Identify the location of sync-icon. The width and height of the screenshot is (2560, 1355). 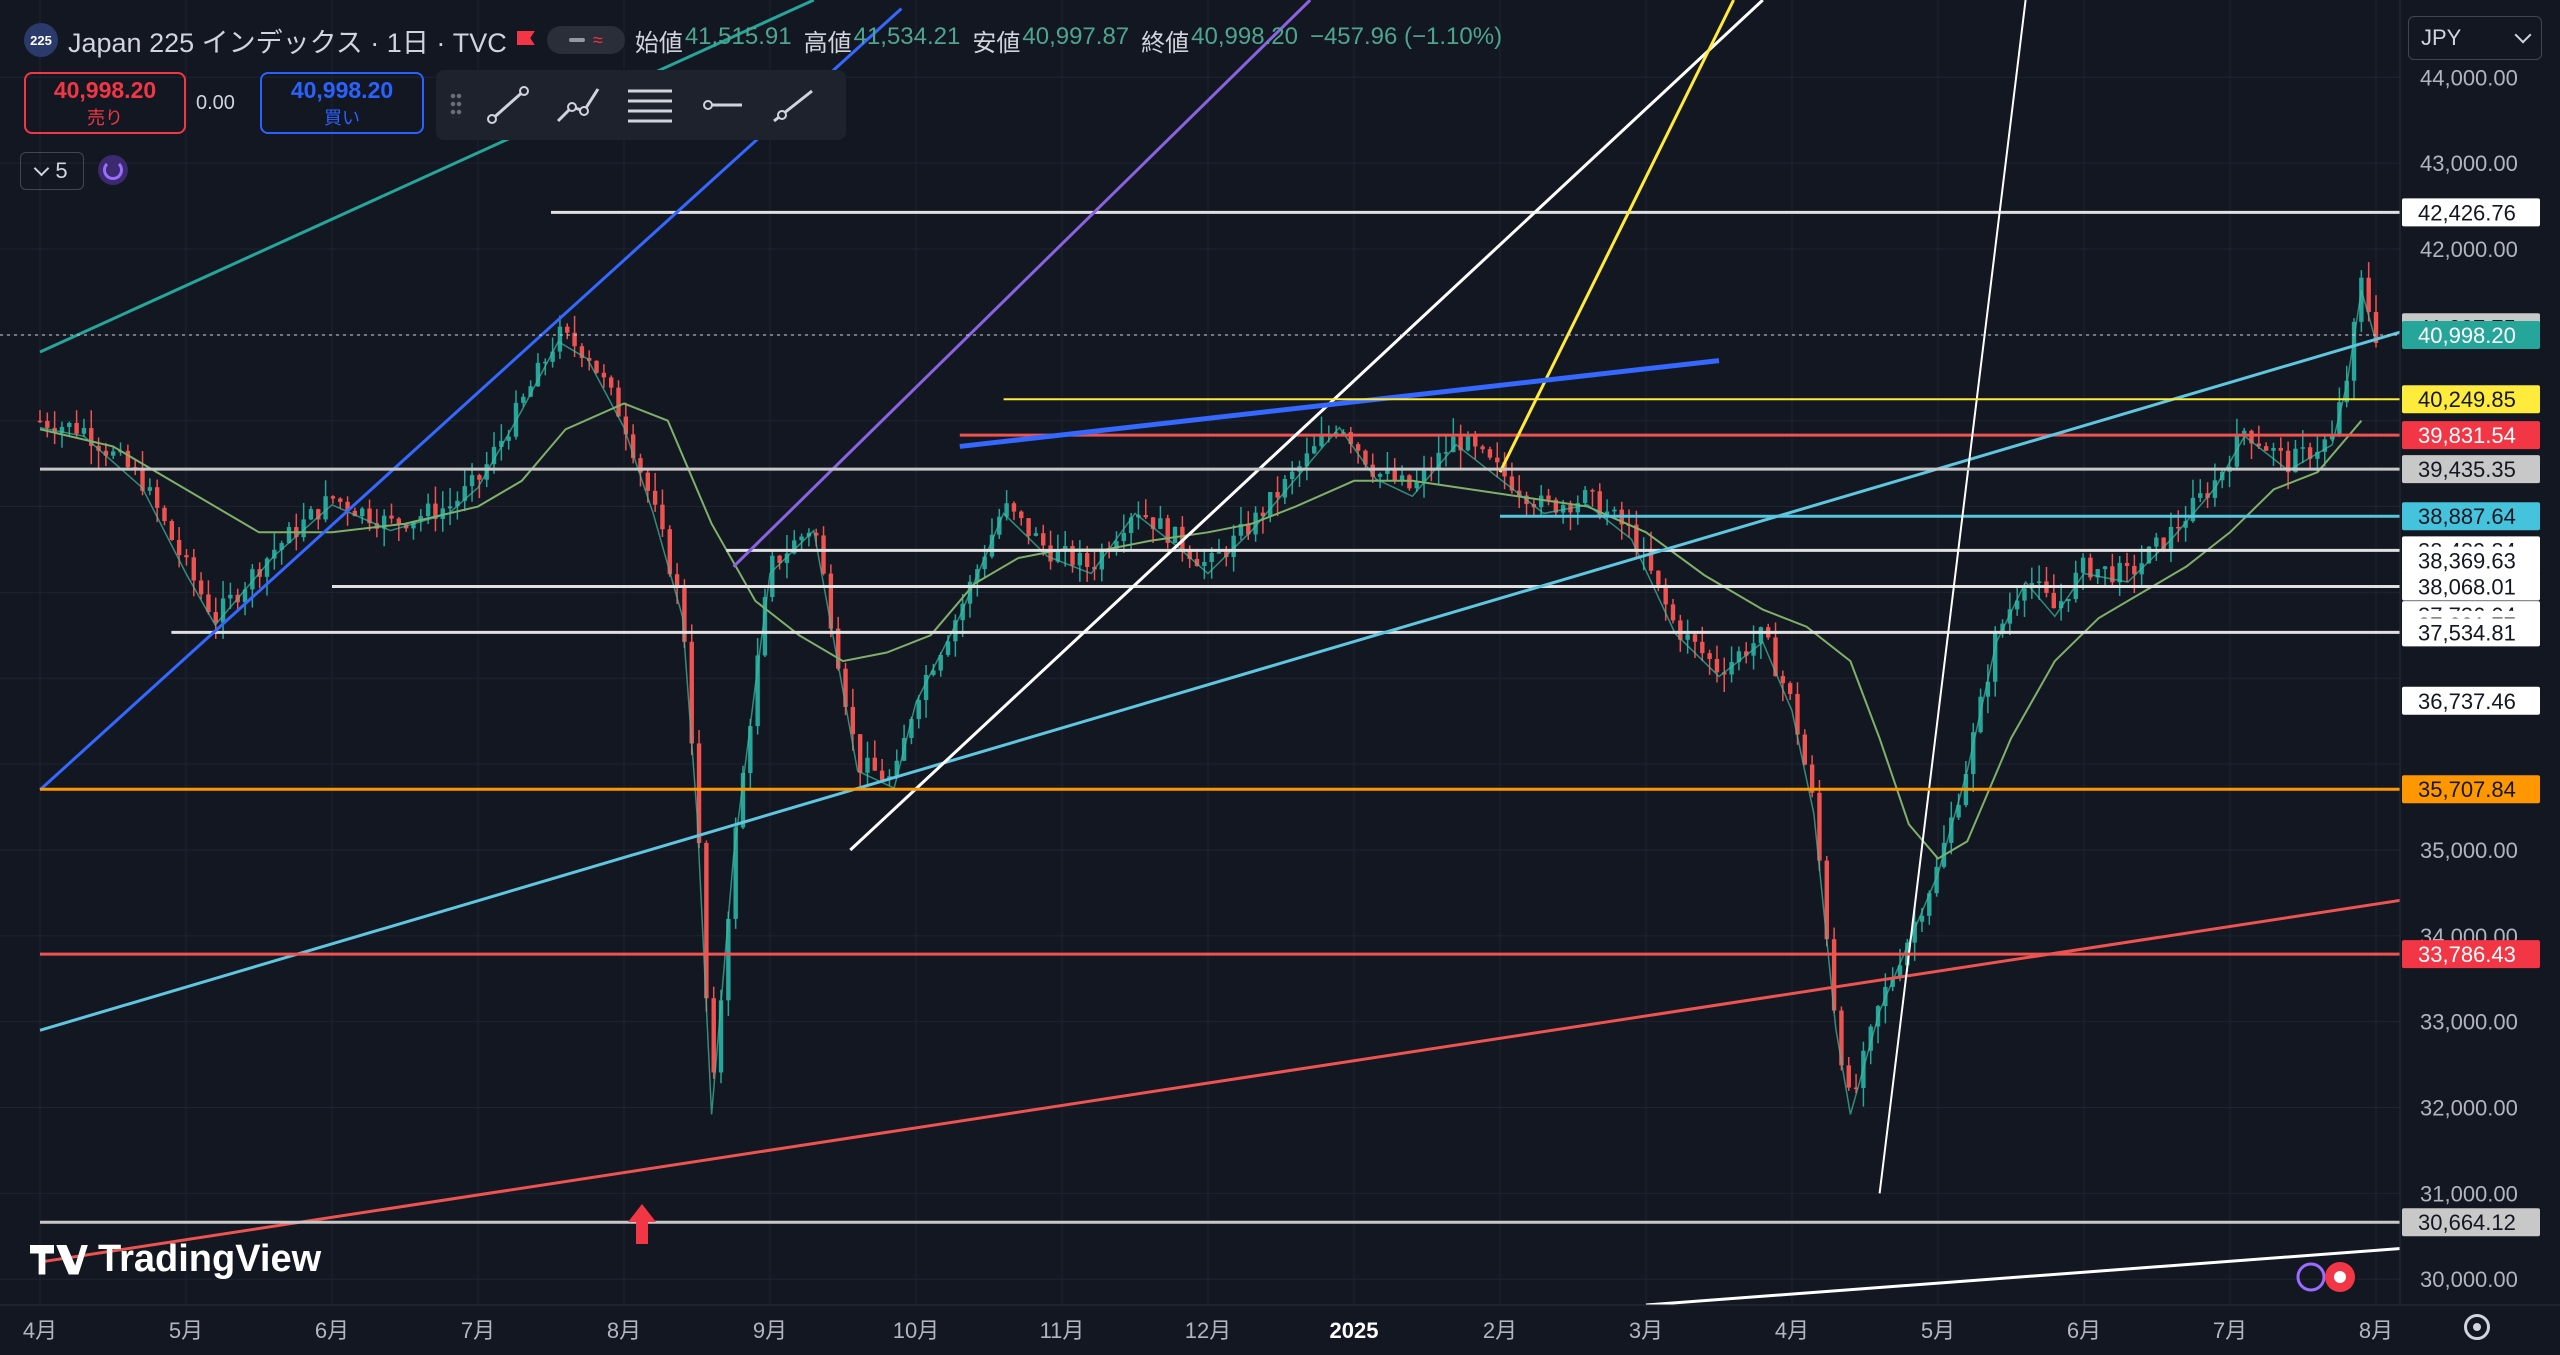
(113, 170).